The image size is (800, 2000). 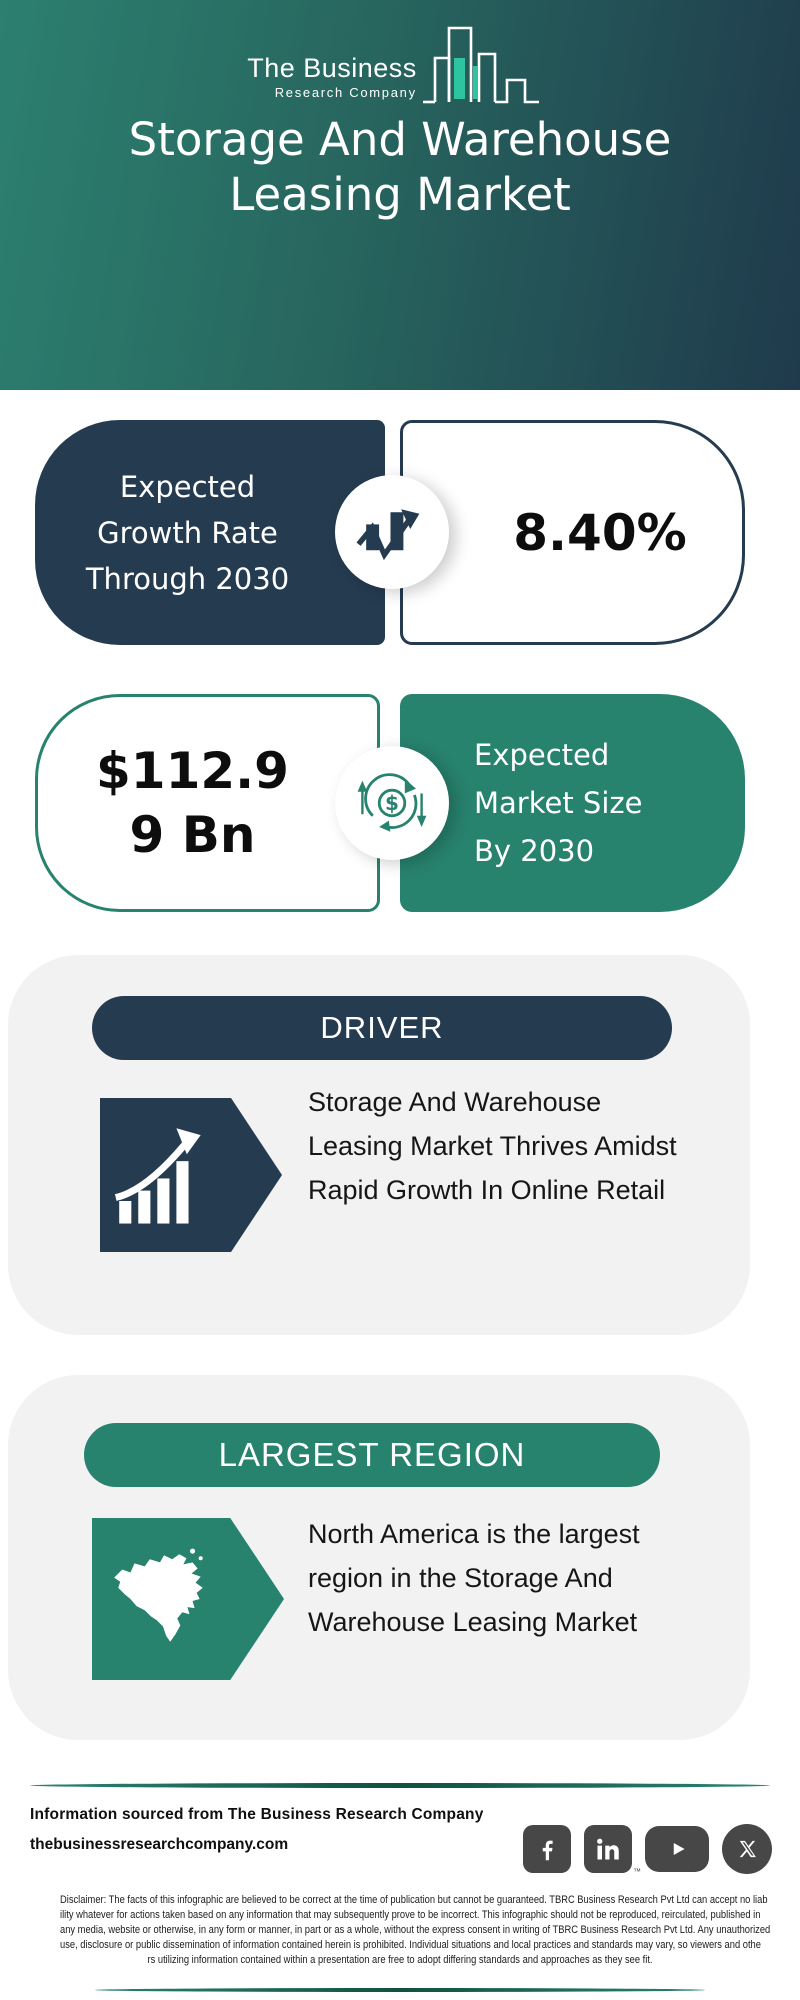 I want to click on growth-label-line3: Through 2030, so click(x=187, y=578).